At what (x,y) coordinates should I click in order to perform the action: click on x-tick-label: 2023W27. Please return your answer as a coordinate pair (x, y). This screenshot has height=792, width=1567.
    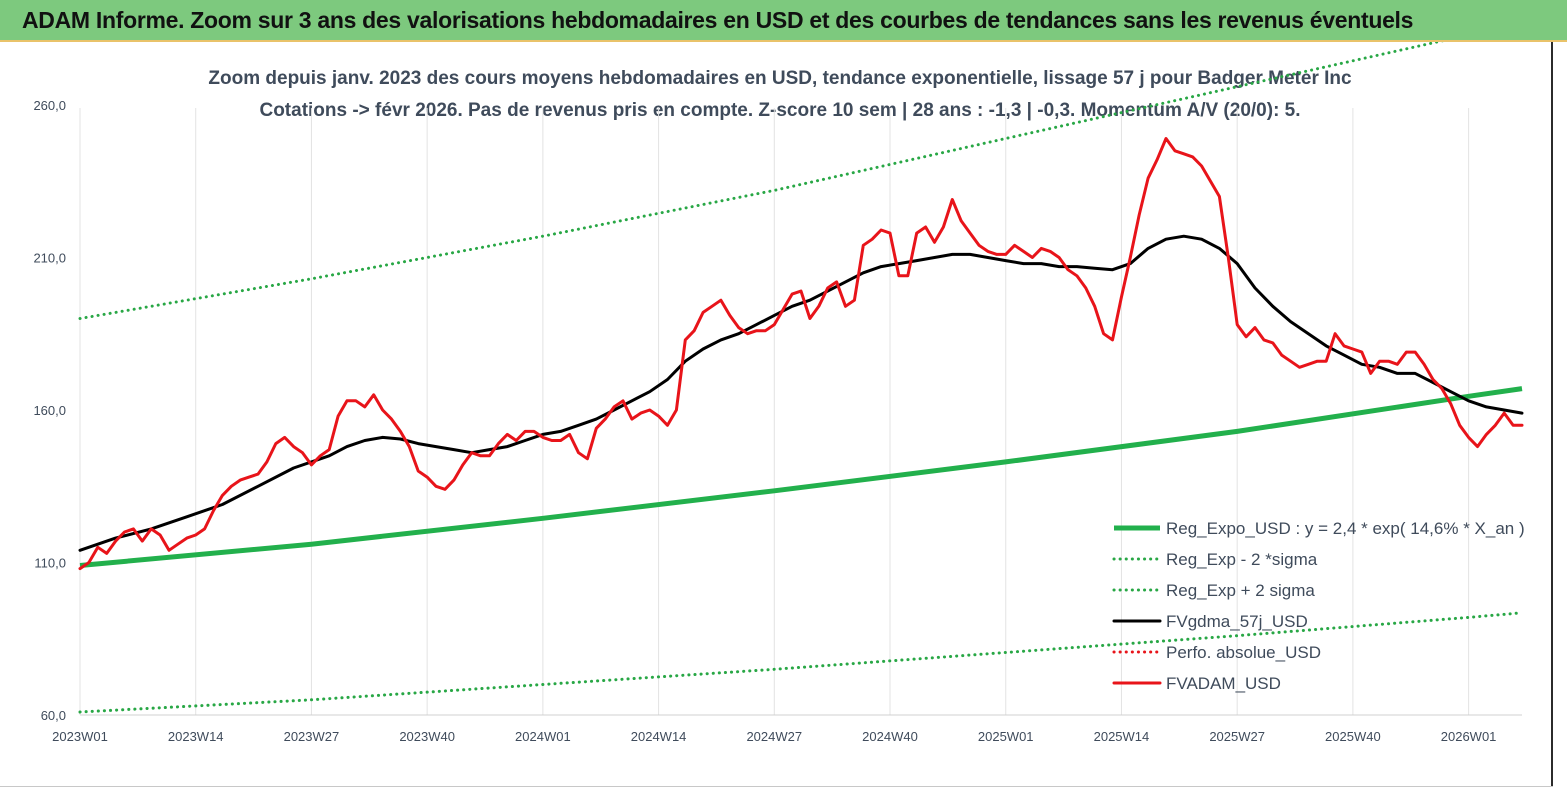
    Looking at the image, I should click on (312, 736).